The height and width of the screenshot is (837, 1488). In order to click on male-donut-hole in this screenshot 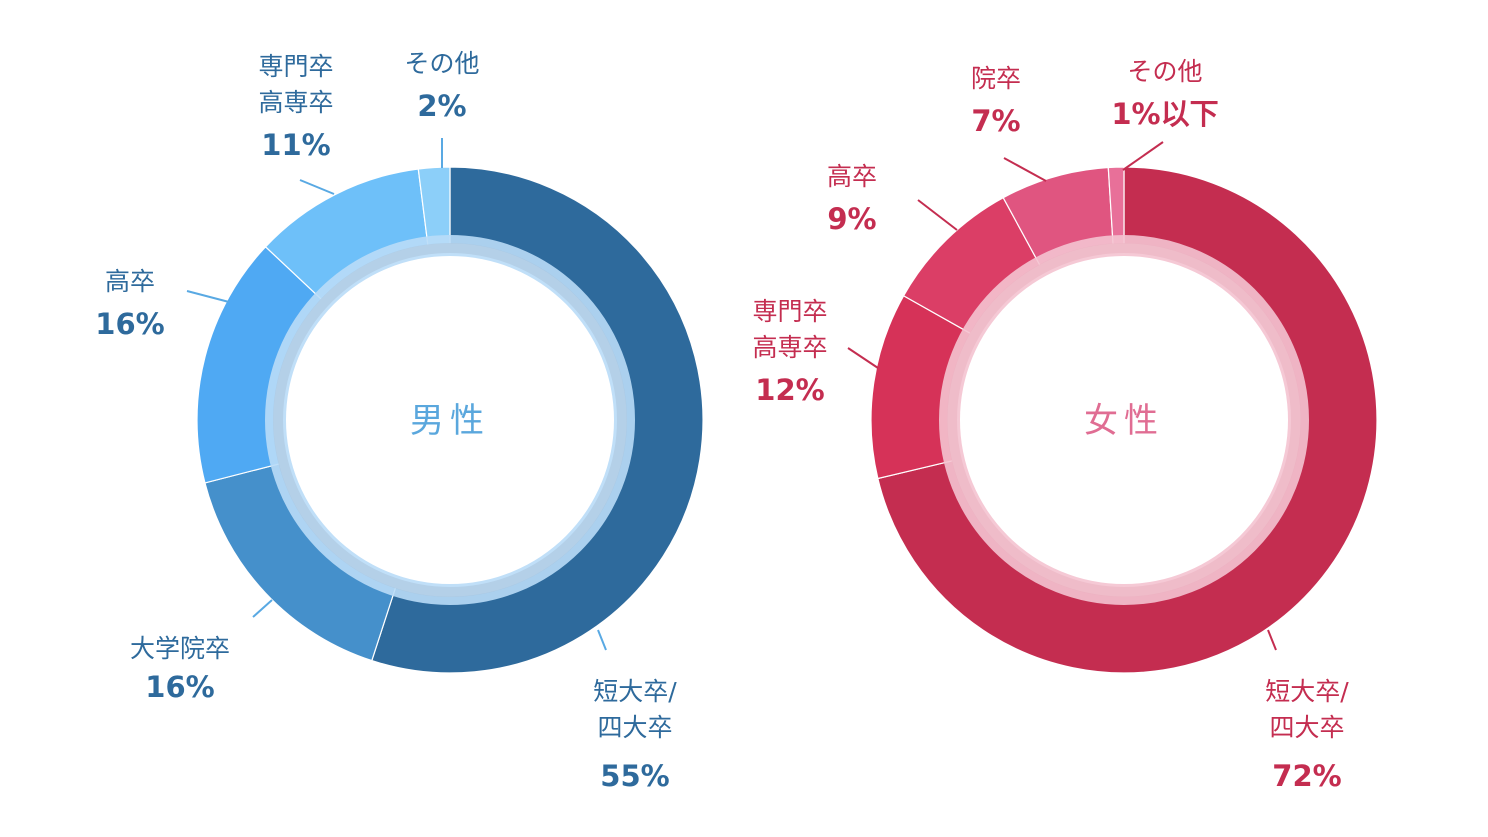, I will do `click(450, 420)`.